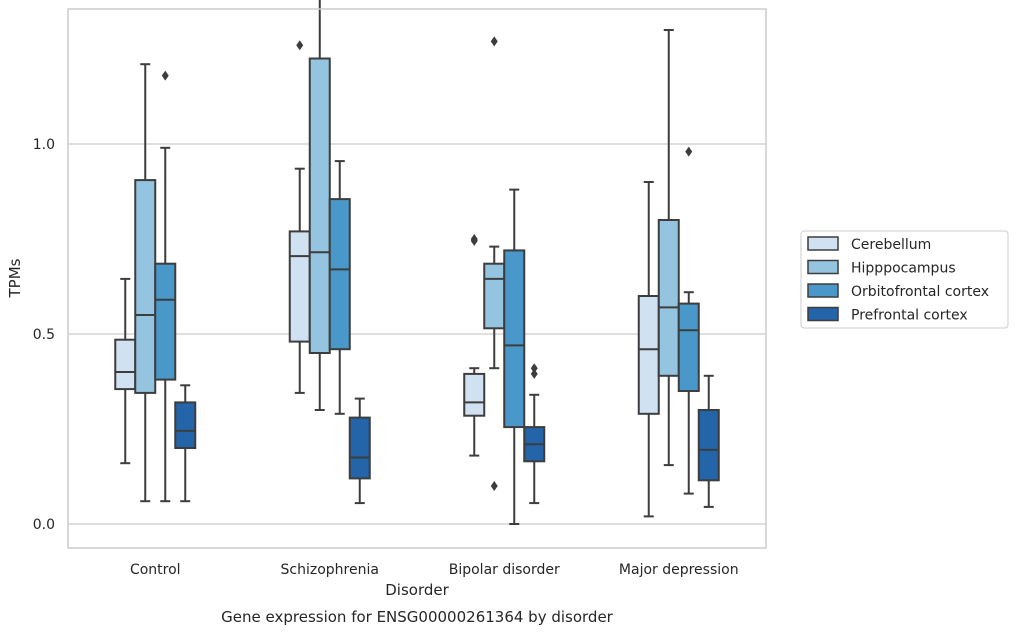 This screenshot has height=634, width=1018. Describe the element at coordinates (44, 145) in the screenshot. I see `y-tick-label: 1.0` at that location.